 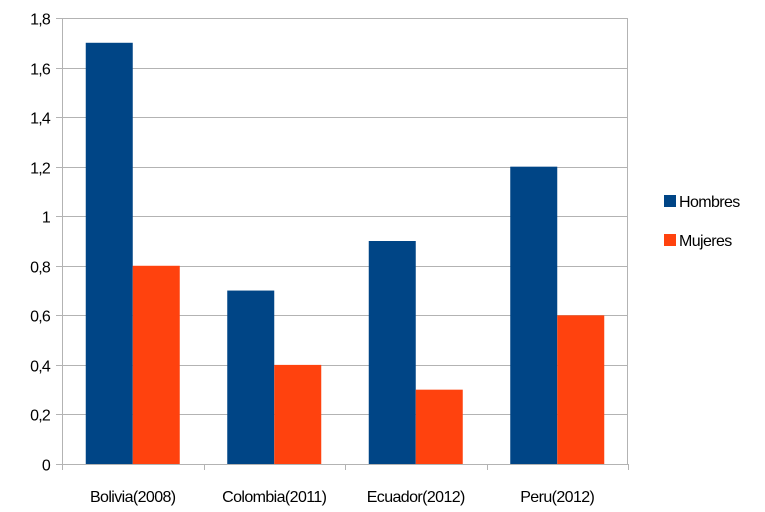 I want to click on x-tick-label: Peru(2012), so click(x=557, y=497).